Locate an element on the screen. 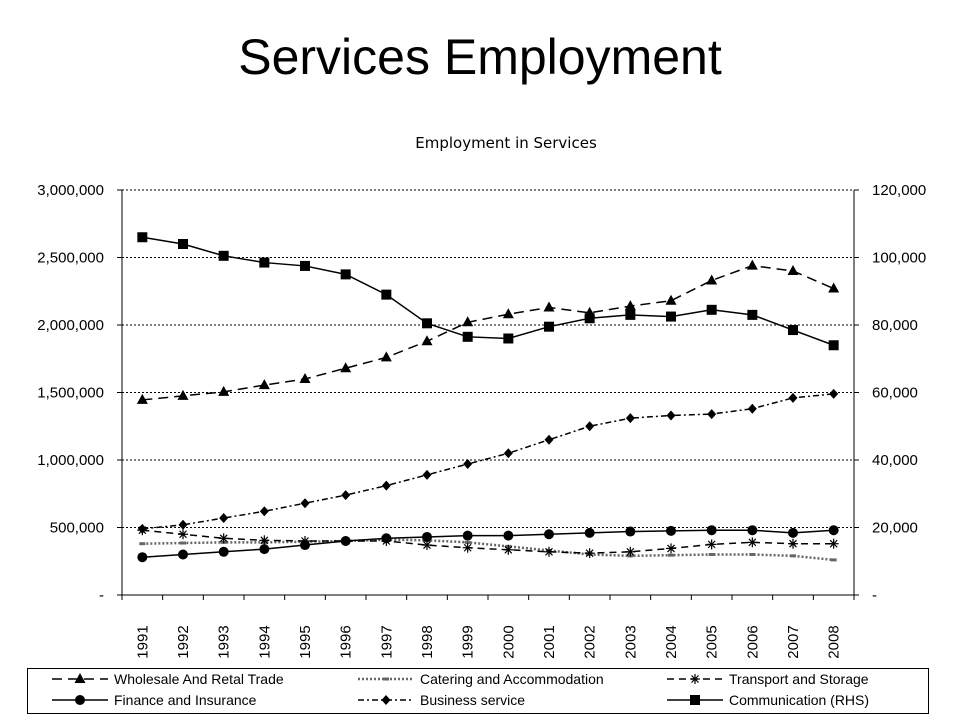 The height and width of the screenshot is (720, 960). x-tick-label: 2002 is located at coordinates (590, 641).